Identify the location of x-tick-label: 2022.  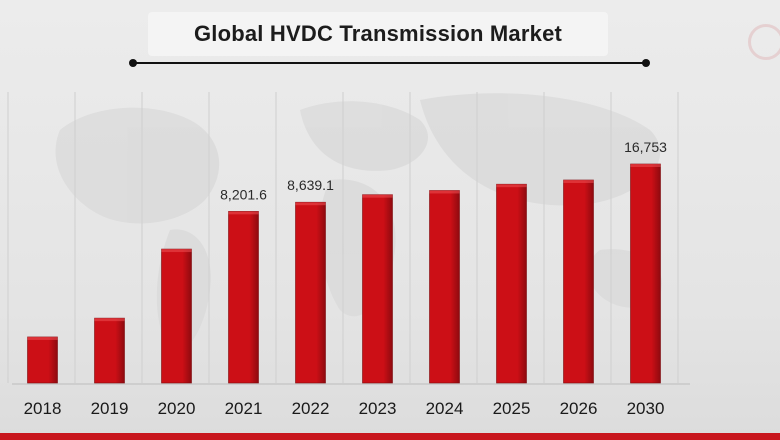
(311, 408).